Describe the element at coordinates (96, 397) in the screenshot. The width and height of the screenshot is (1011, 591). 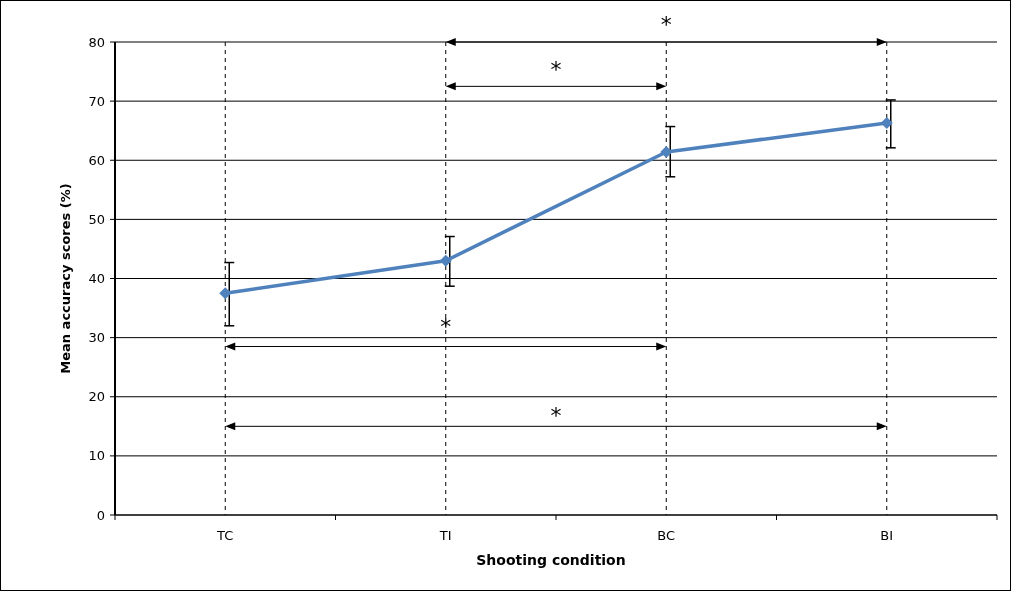
I see `y-tick-label: 20` at that location.